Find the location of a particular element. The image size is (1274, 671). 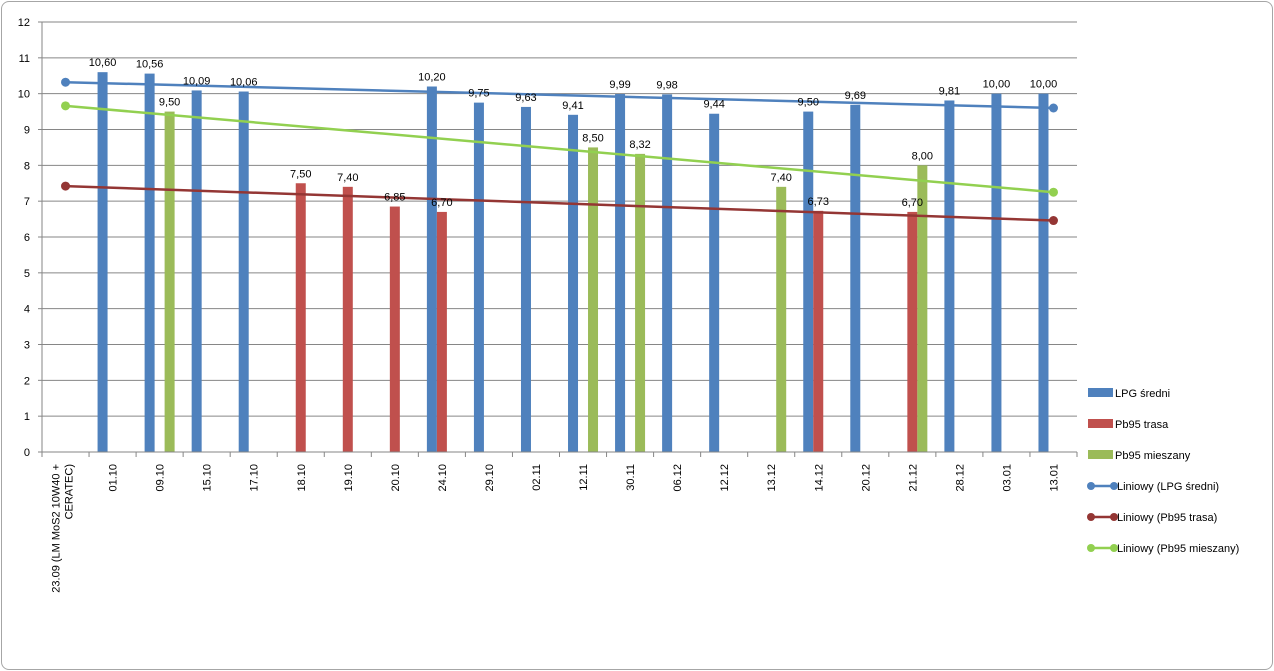

x-tick-label: 01.10 is located at coordinates (114, 478).